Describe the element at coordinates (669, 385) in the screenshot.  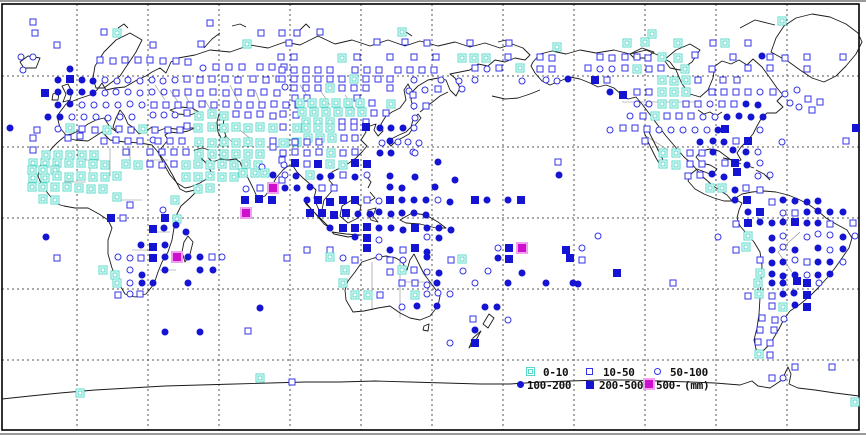
I see `legend-label-500: 500-` at that location.